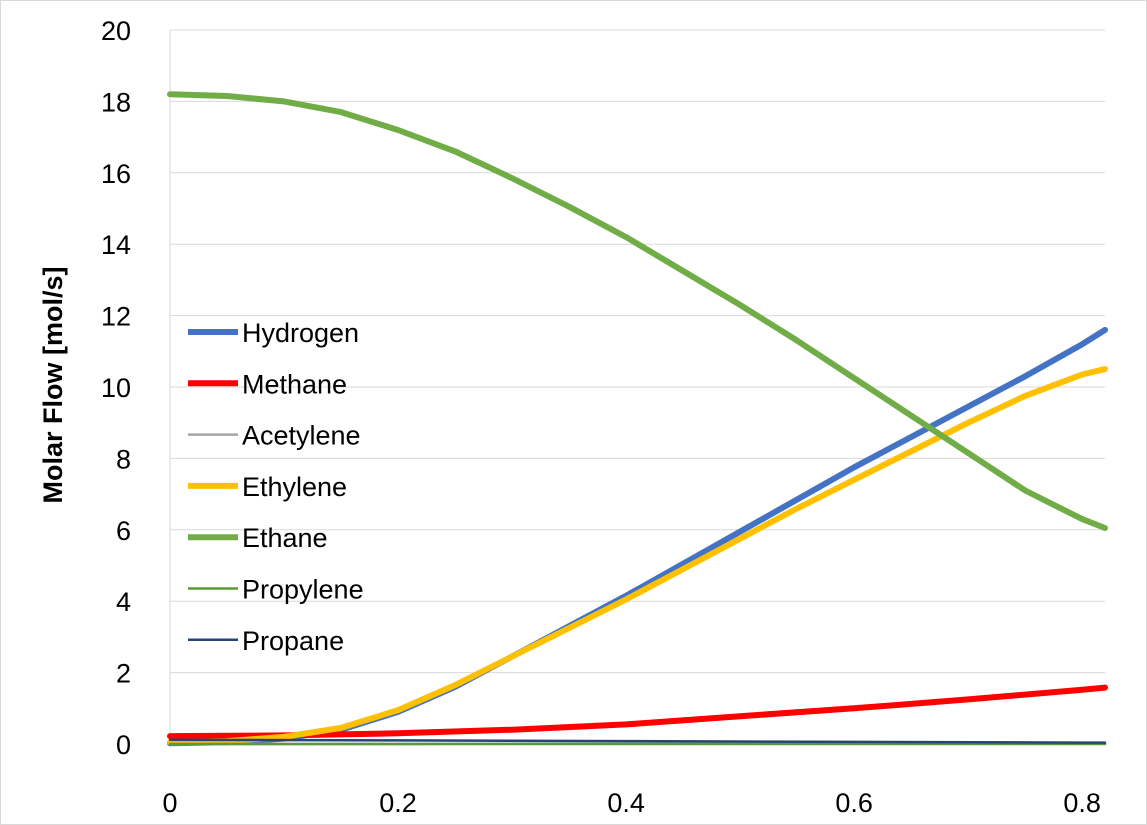 Image resolution: width=1147 pixels, height=825 pixels. I want to click on legend-label-propylene: Propylene, so click(303, 590).